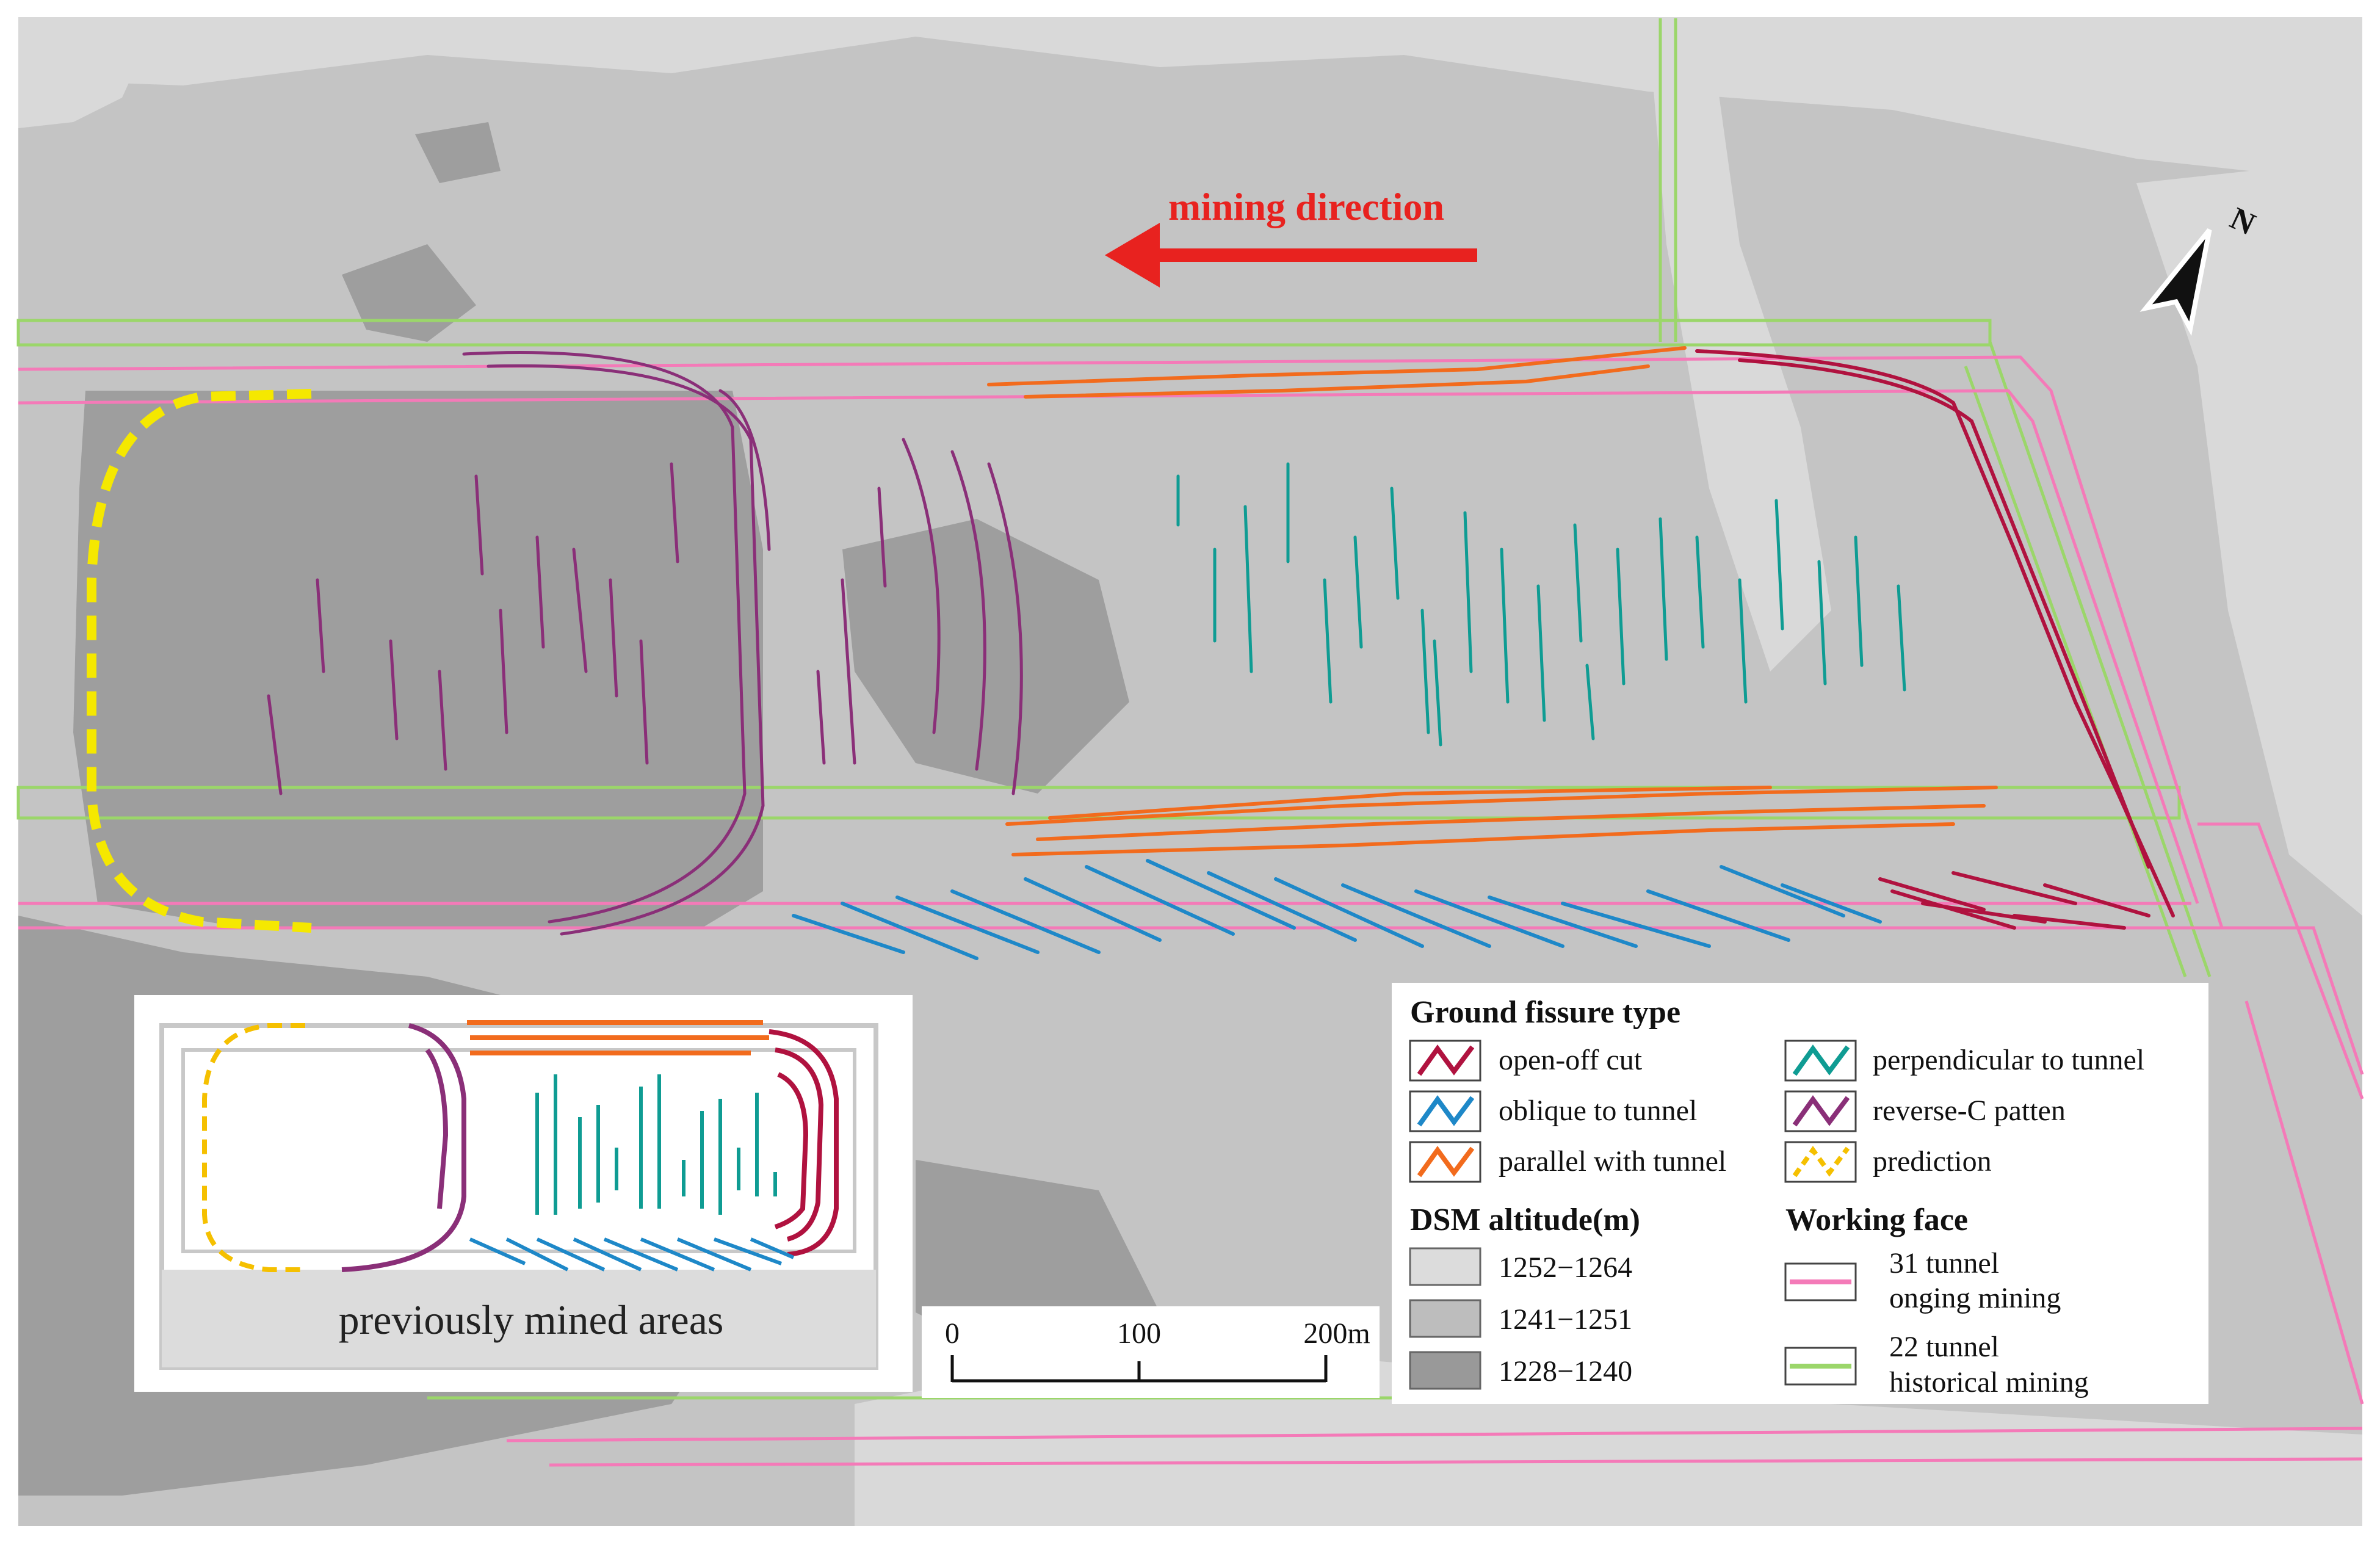  What do you see at coordinates (1445, 1266) in the screenshot?
I see `legend-swatch-dsm-high` at bounding box center [1445, 1266].